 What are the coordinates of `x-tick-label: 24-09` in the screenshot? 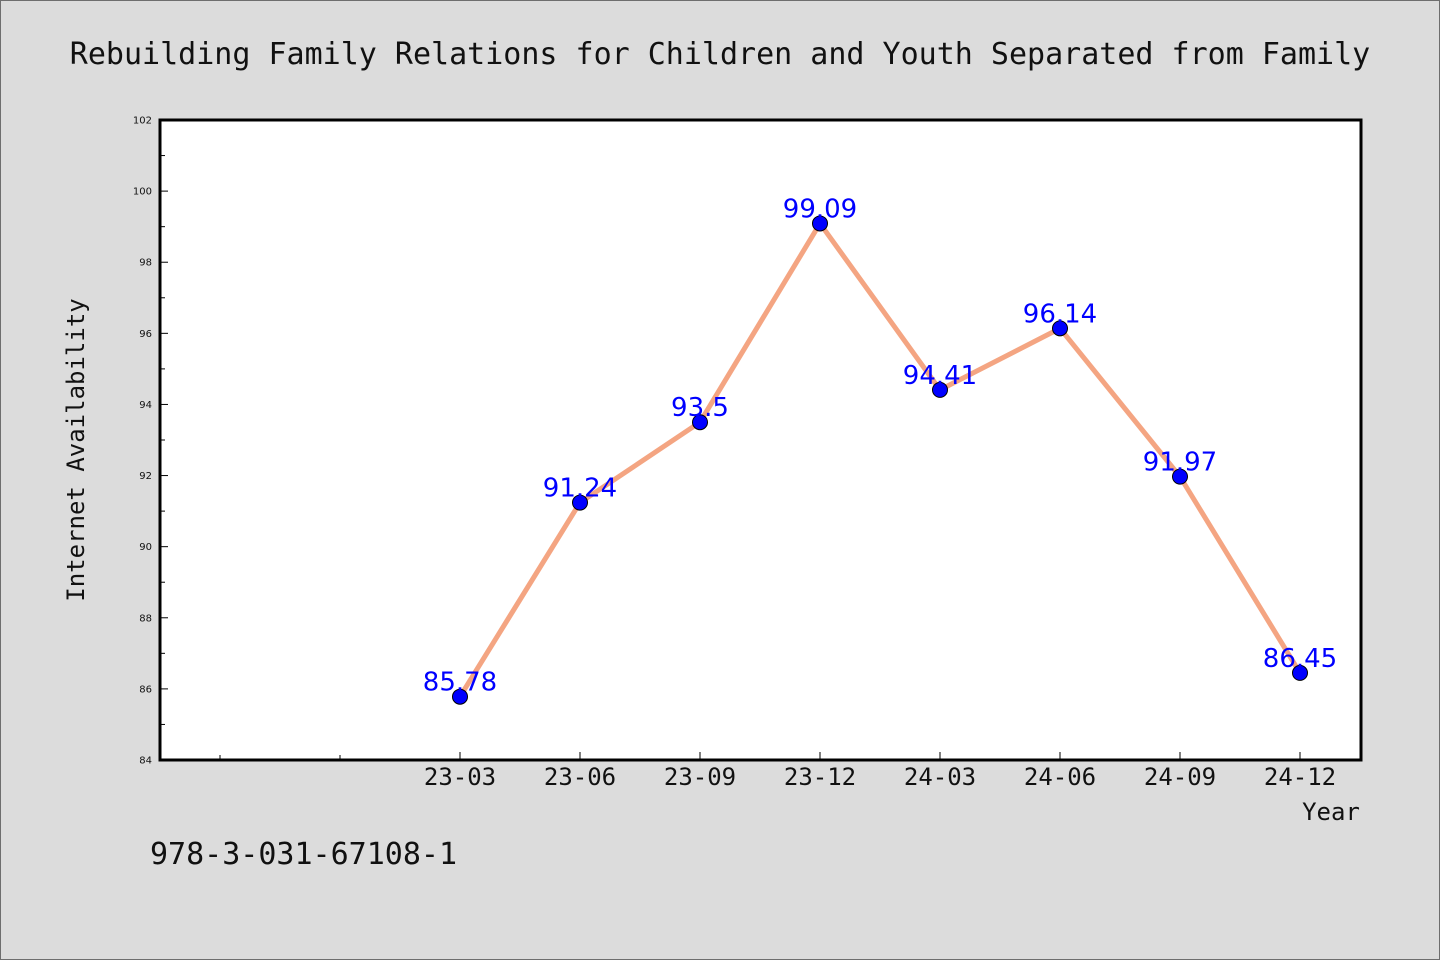 It's located at (1180, 777).